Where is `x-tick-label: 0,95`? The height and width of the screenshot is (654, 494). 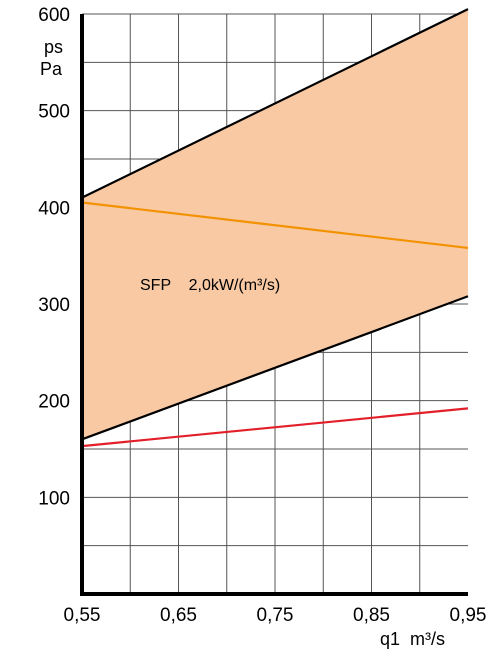
x-tick-label: 0,95 is located at coordinates (468, 615).